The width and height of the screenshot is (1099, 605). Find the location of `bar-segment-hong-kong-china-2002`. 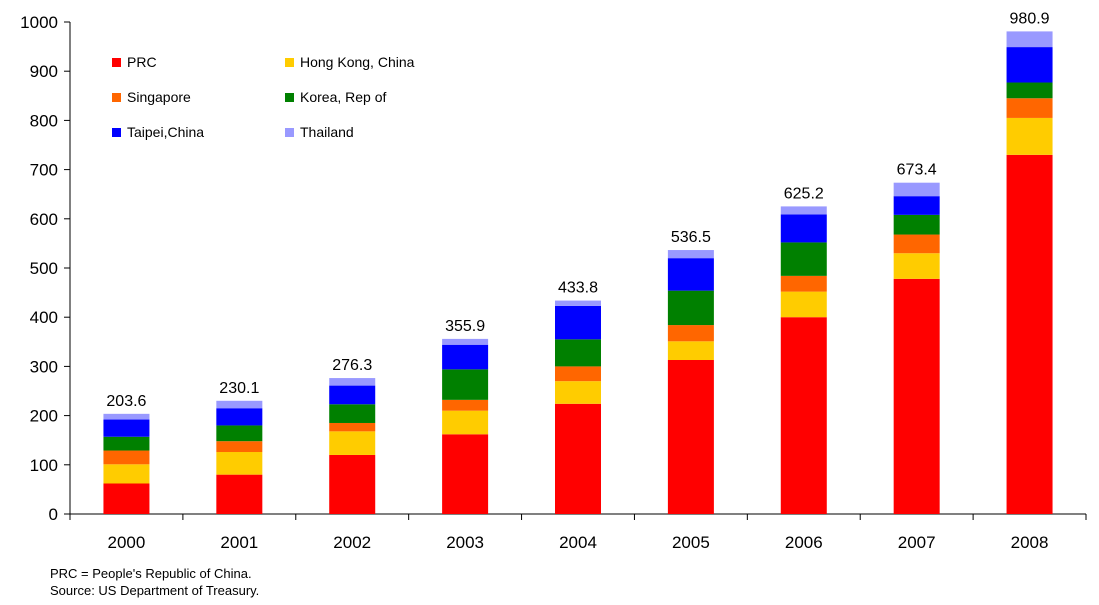

bar-segment-hong-kong-china-2002 is located at coordinates (352, 443).